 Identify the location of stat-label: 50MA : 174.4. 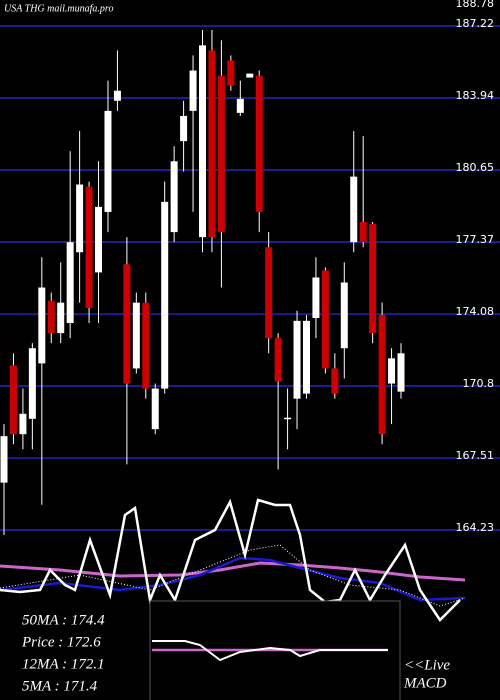
(63, 620).